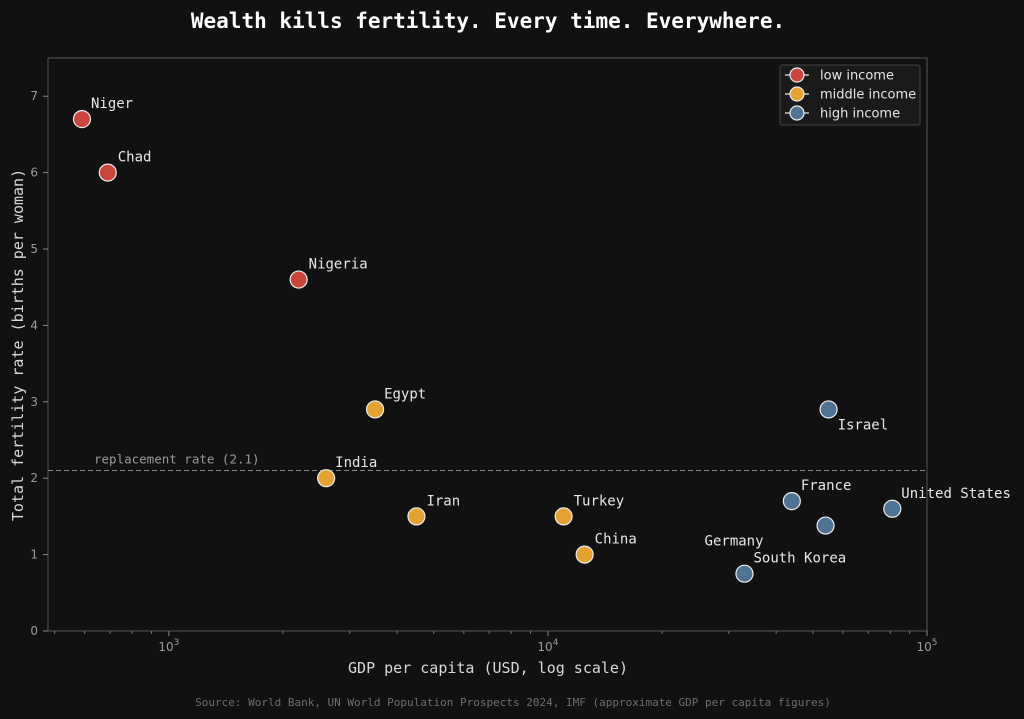 This screenshot has width=1024, height=719. Describe the element at coordinates (82, 119) in the screenshot. I see `point-niger` at that location.